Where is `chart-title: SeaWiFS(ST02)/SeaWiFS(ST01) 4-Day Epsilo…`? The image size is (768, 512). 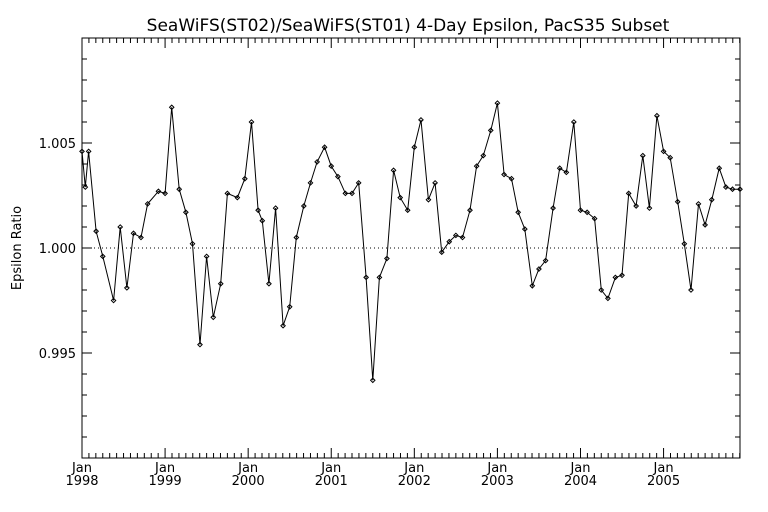 chart-title: SeaWiFS(ST02)/SeaWiFS(ST01) 4-Day Epsilo… is located at coordinates (408, 26).